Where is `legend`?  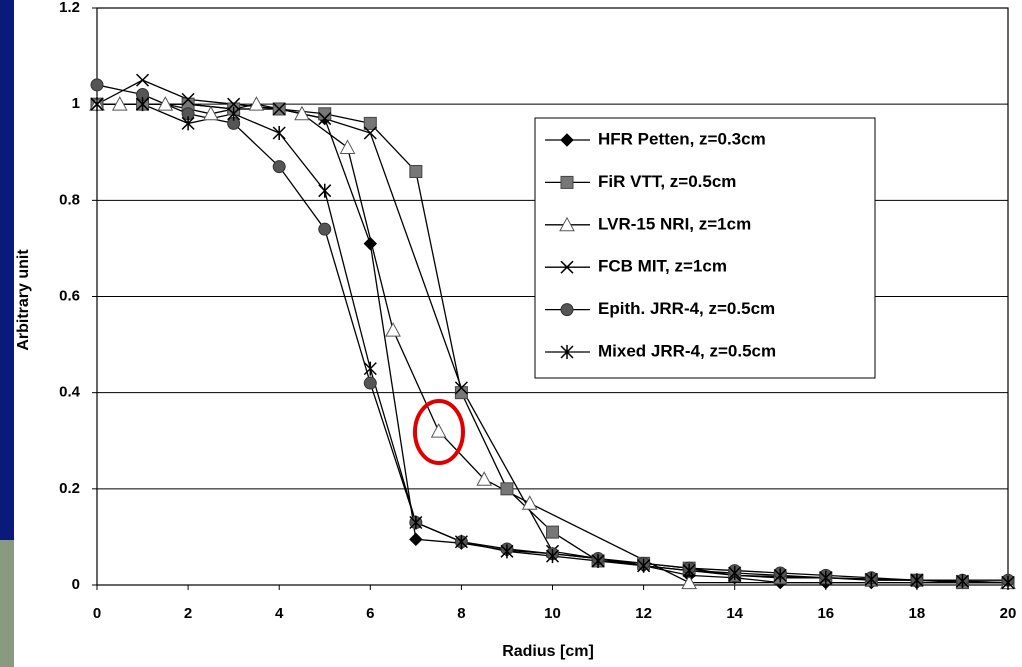 legend is located at coordinates (705, 248).